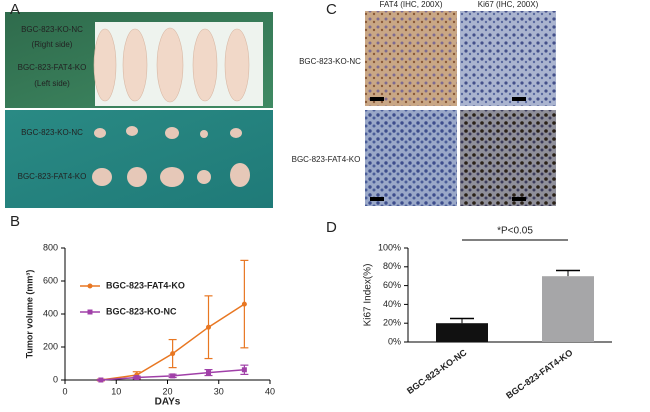 The width and height of the screenshot is (650, 412). I want to click on y-tick-label: 600, so click(50, 280).